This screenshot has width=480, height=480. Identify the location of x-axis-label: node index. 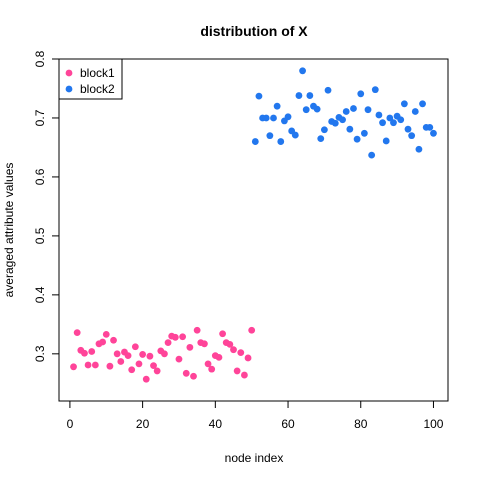
(254, 458).